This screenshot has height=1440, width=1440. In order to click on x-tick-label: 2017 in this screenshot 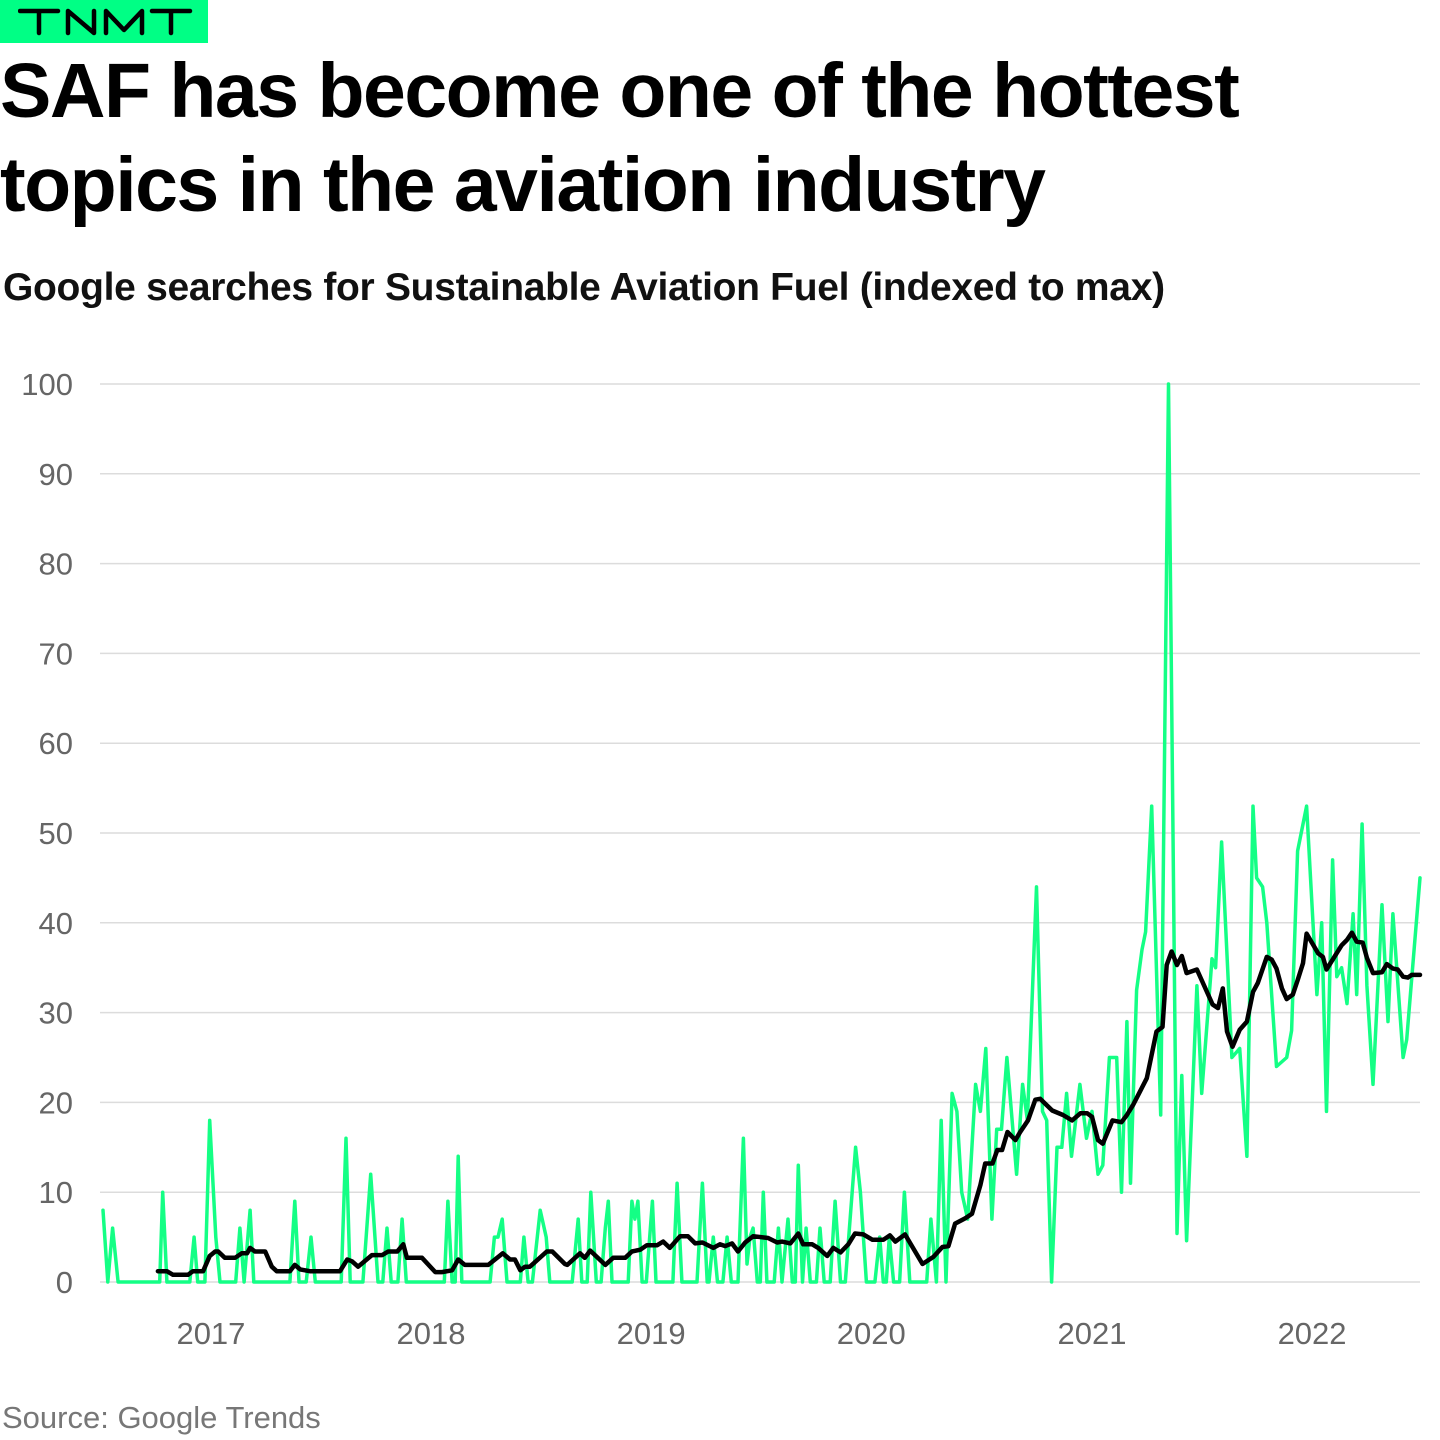, I will do `click(210, 1333)`.